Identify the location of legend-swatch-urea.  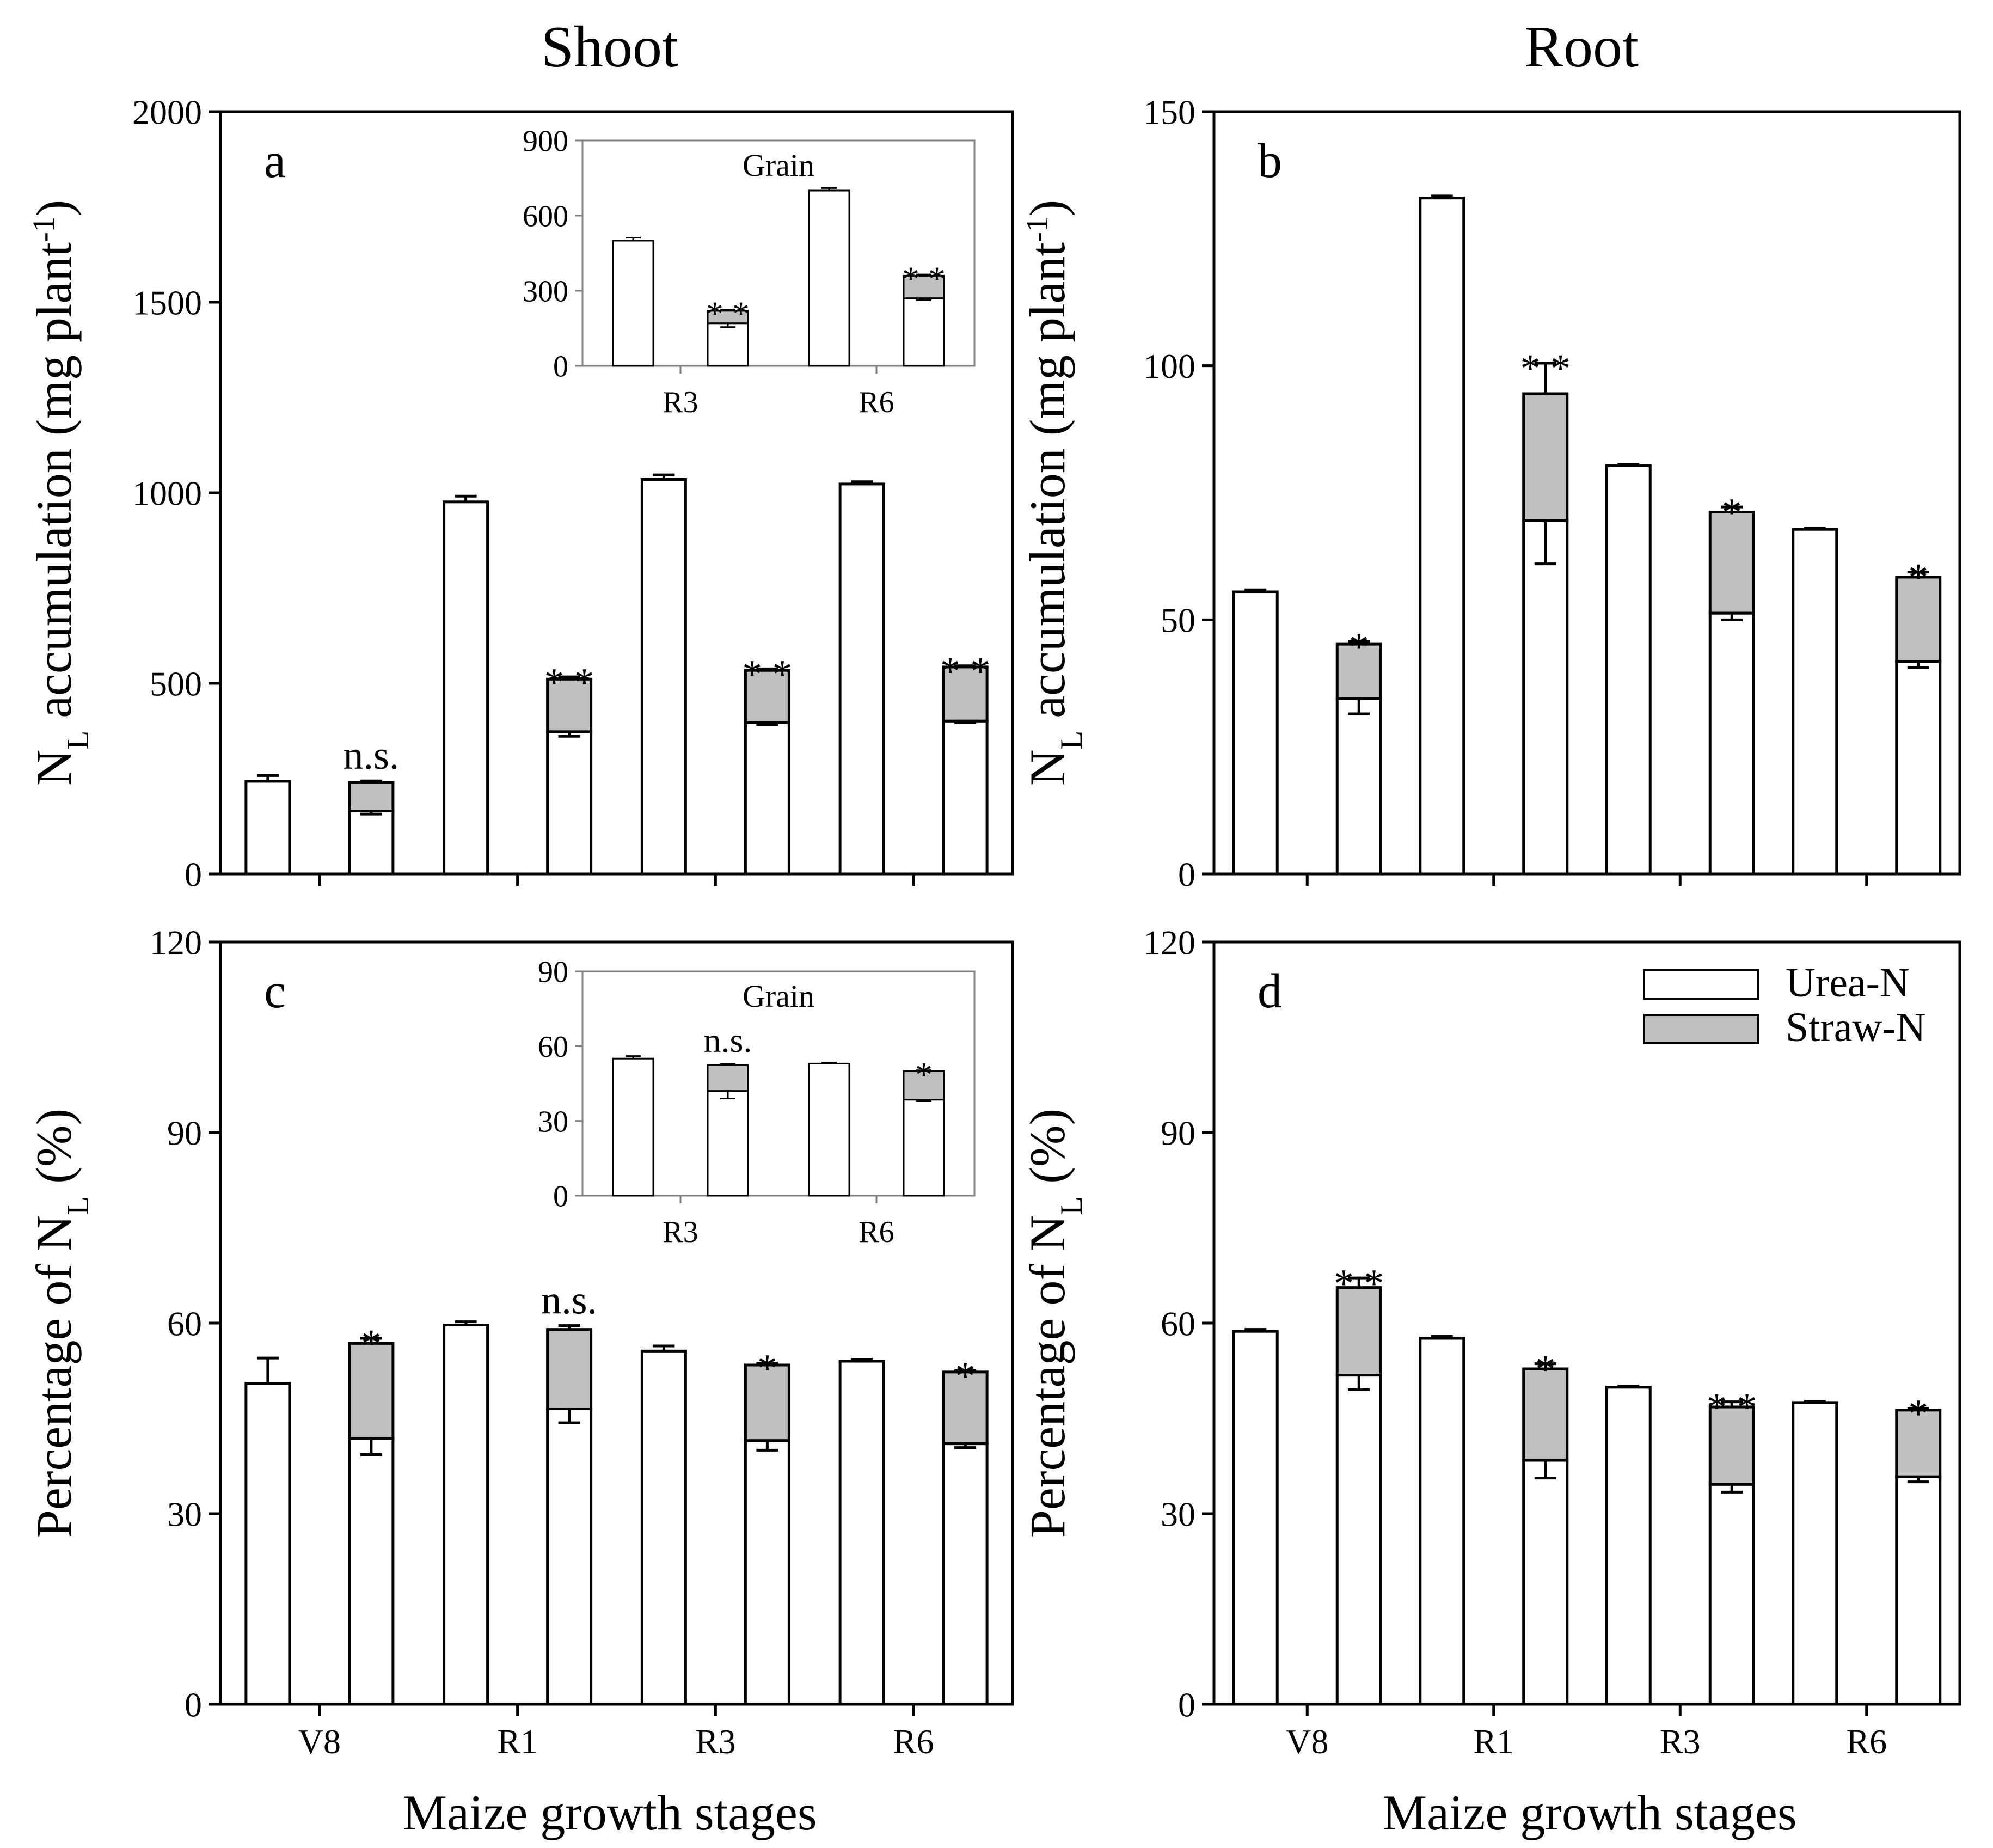
(1701, 984).